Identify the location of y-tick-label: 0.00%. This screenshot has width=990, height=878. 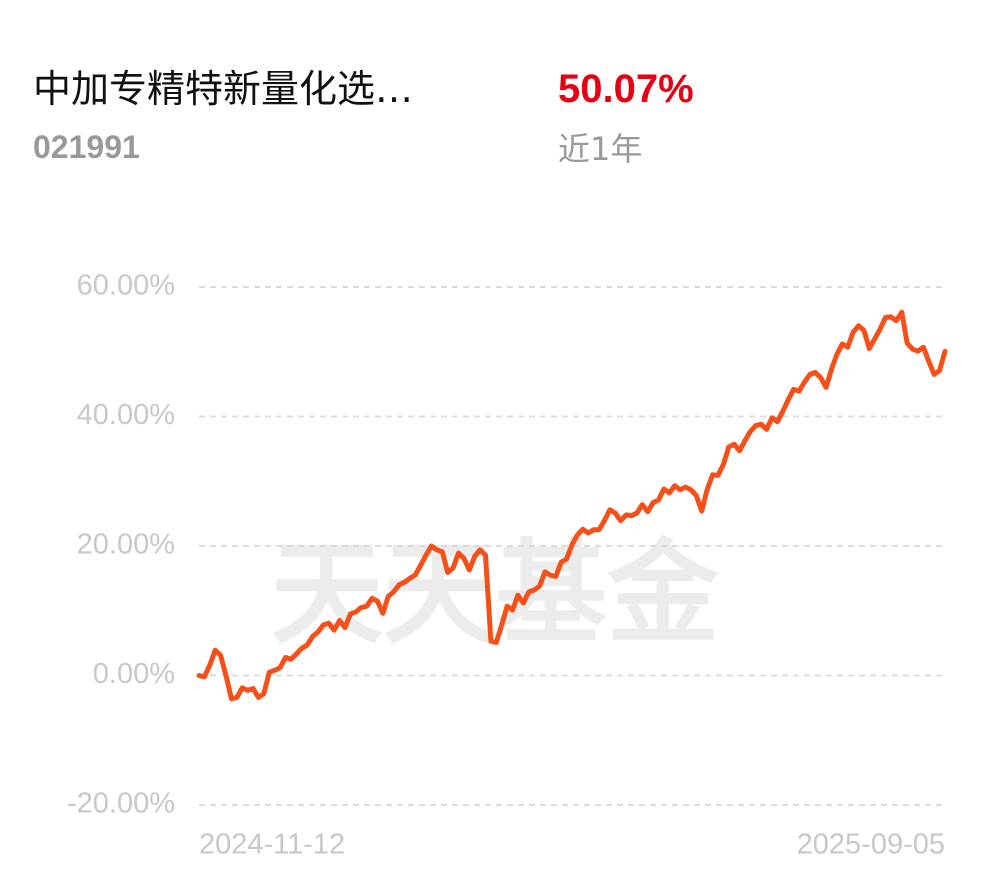
(134, 674).